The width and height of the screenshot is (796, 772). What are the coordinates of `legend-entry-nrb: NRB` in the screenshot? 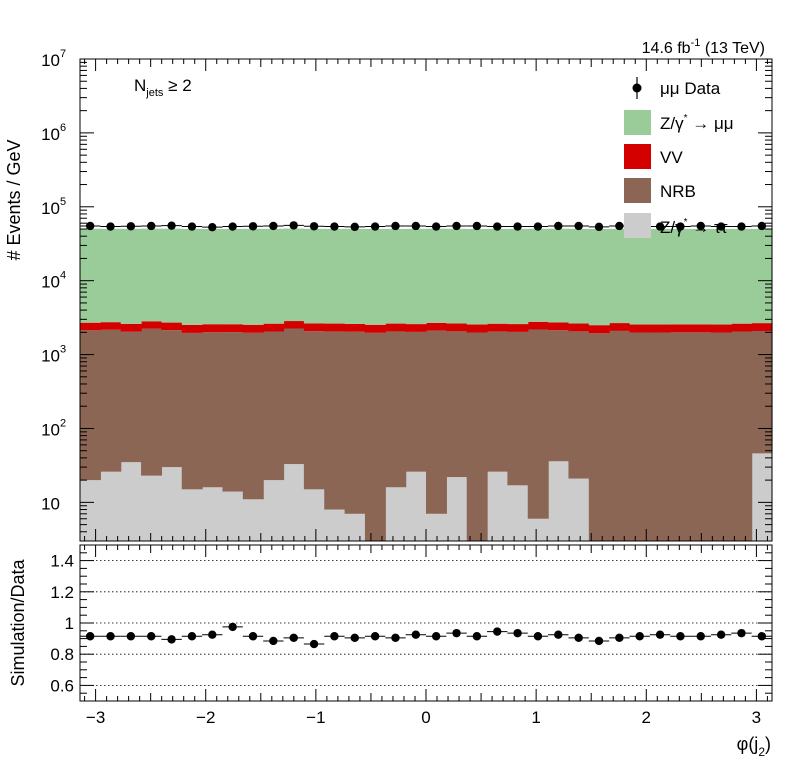 It's located at (660, 190).